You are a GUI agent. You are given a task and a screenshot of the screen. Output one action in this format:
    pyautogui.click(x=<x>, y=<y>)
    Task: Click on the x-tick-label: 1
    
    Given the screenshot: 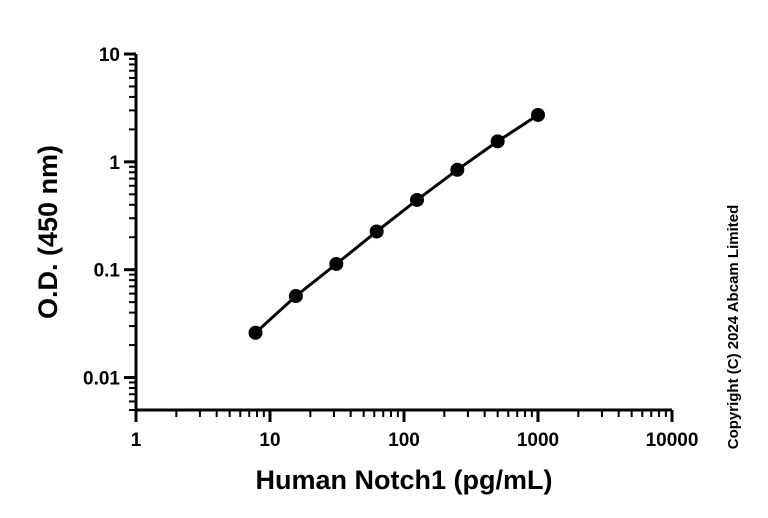 What is the action you would take?
    pyautogui.click(x=136, y=440)
    